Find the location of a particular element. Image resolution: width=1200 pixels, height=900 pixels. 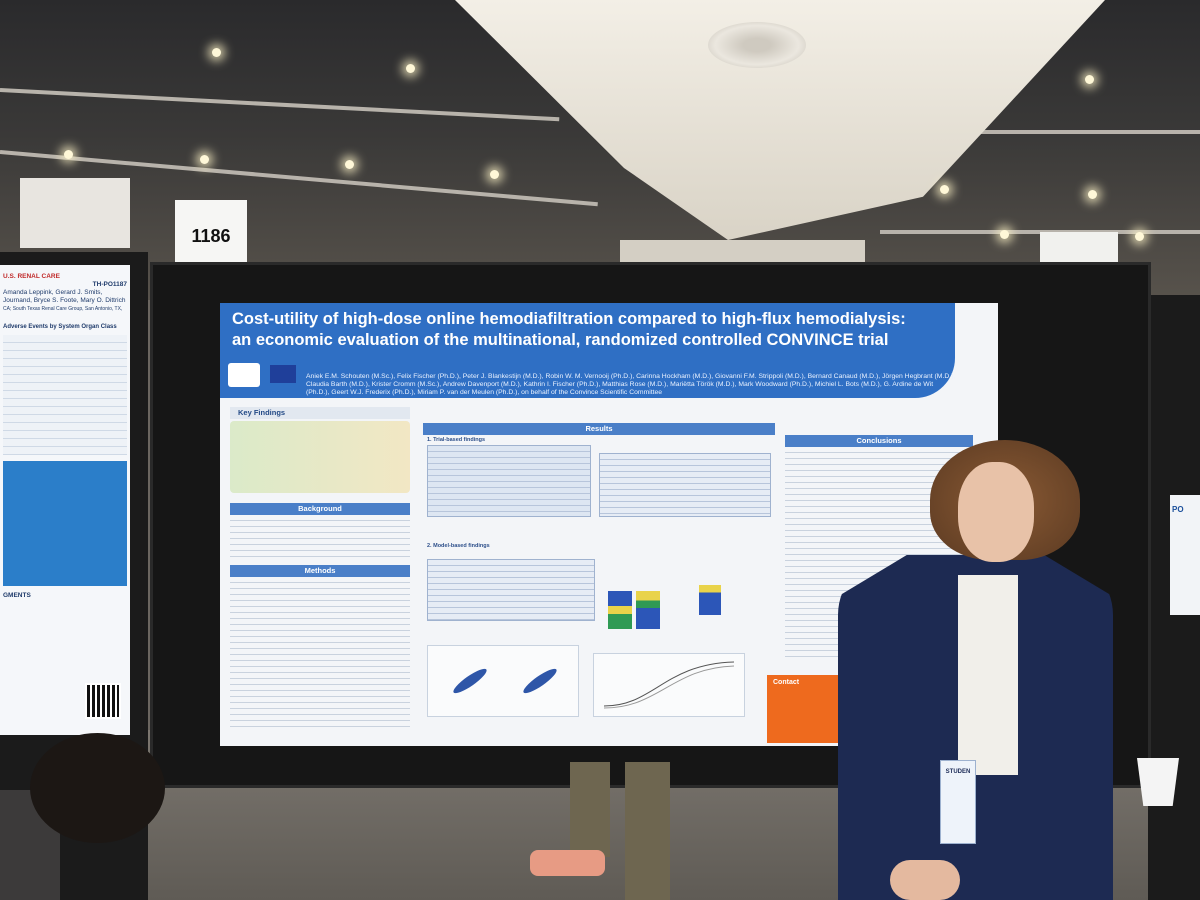

ceiling-truss is located at coordinates (1040, 132).